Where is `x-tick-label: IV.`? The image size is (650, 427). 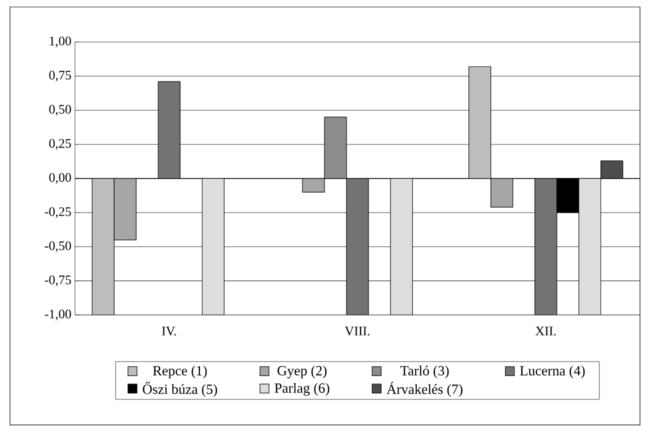
x-tick-label: IV. is located at coordinates (169, 331).